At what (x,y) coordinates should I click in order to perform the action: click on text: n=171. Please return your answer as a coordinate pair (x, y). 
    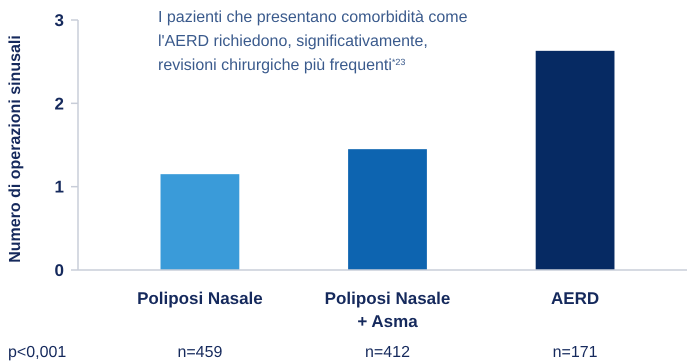
    Looking at the image, I should click on (575, 352).